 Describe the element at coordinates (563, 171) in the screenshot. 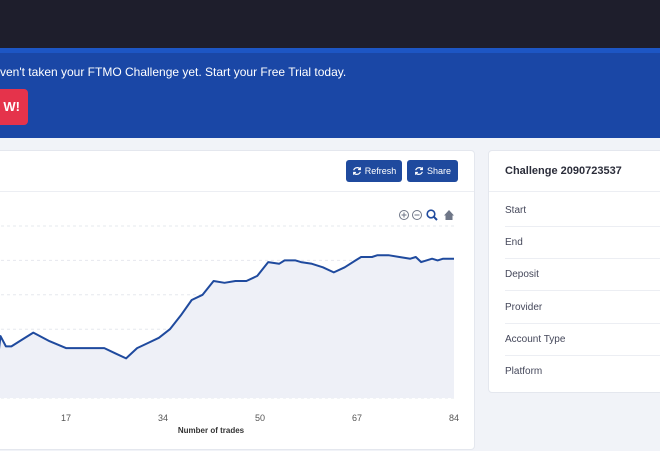

I see `challenge-title: Challenge 2090723537` at that location.